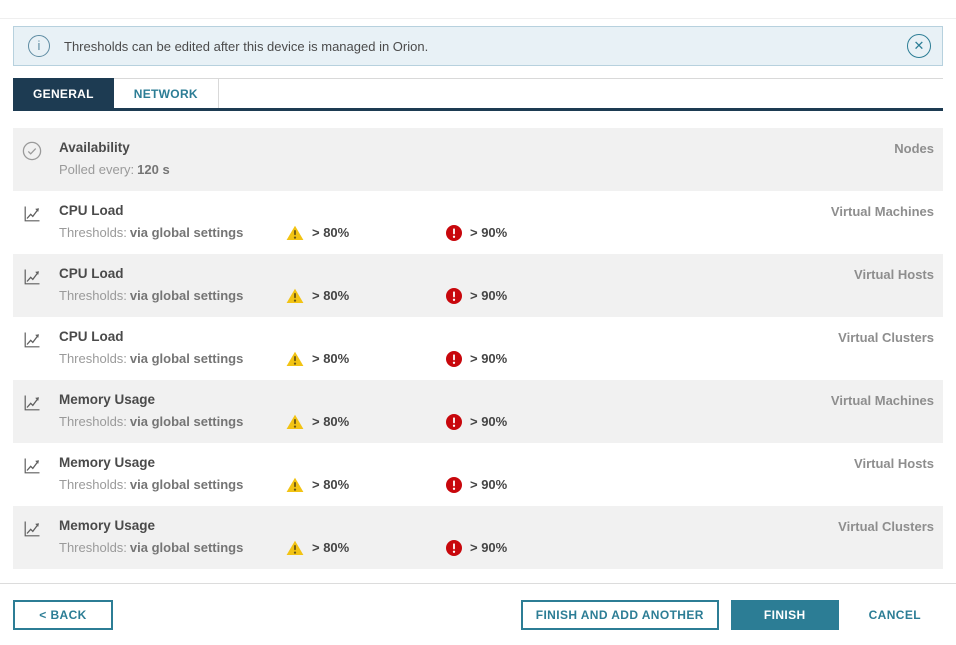  Describe the element at coordinates (478, 159) in the screenshot. I see `row-availability: Availability Polled every: 120 s Nodes` at that location.